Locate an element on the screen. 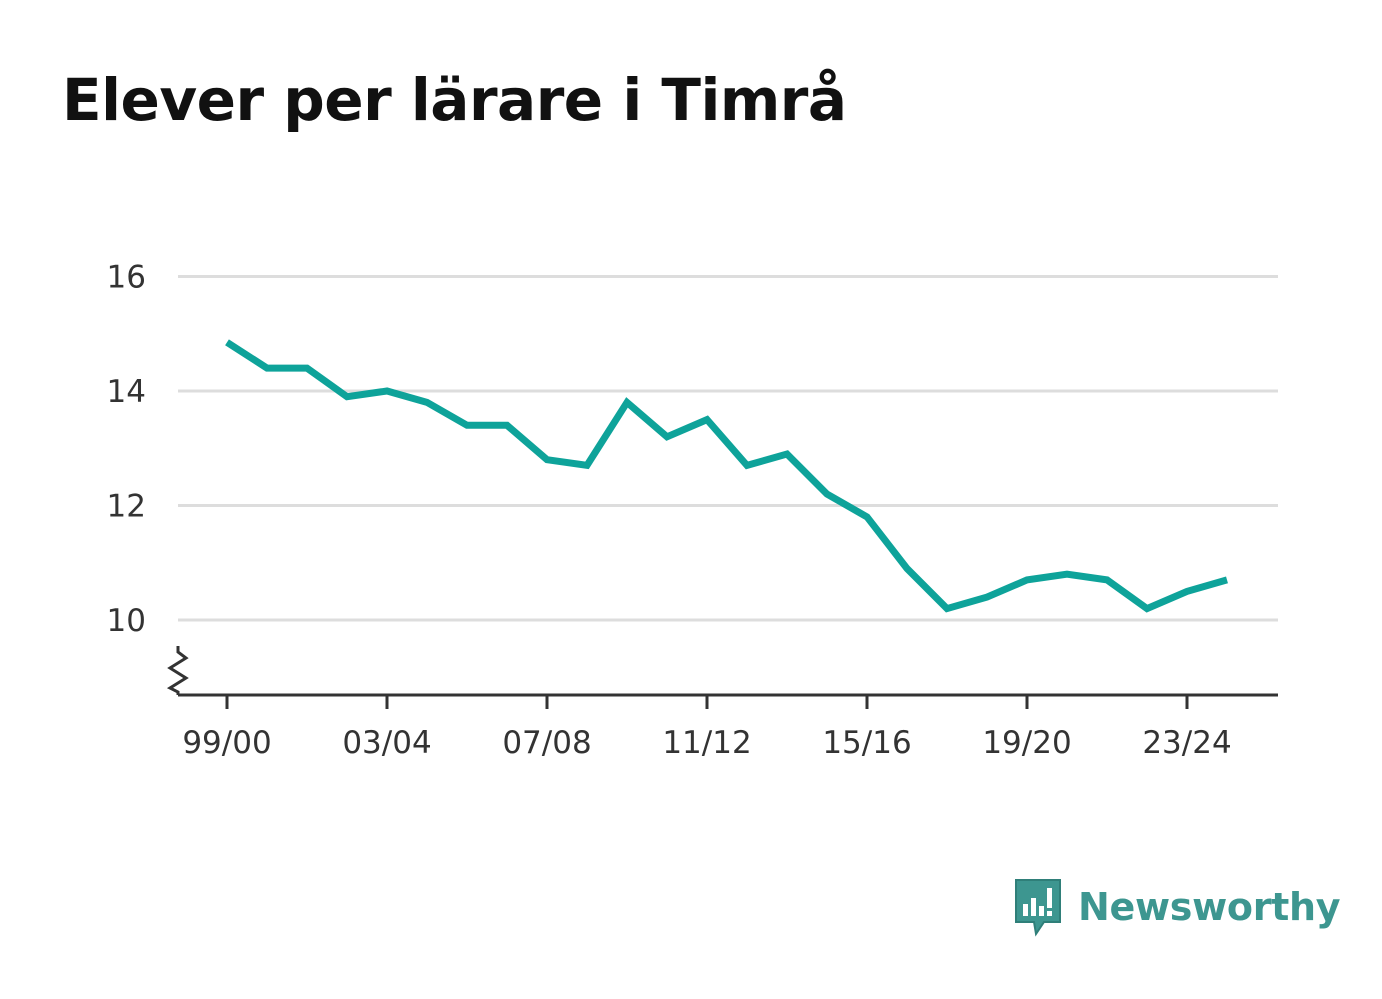 Image resolution: width=1382 pixels, height=999 pixels. x-tick-label: 11/12 is located at coordinates (706, 743).